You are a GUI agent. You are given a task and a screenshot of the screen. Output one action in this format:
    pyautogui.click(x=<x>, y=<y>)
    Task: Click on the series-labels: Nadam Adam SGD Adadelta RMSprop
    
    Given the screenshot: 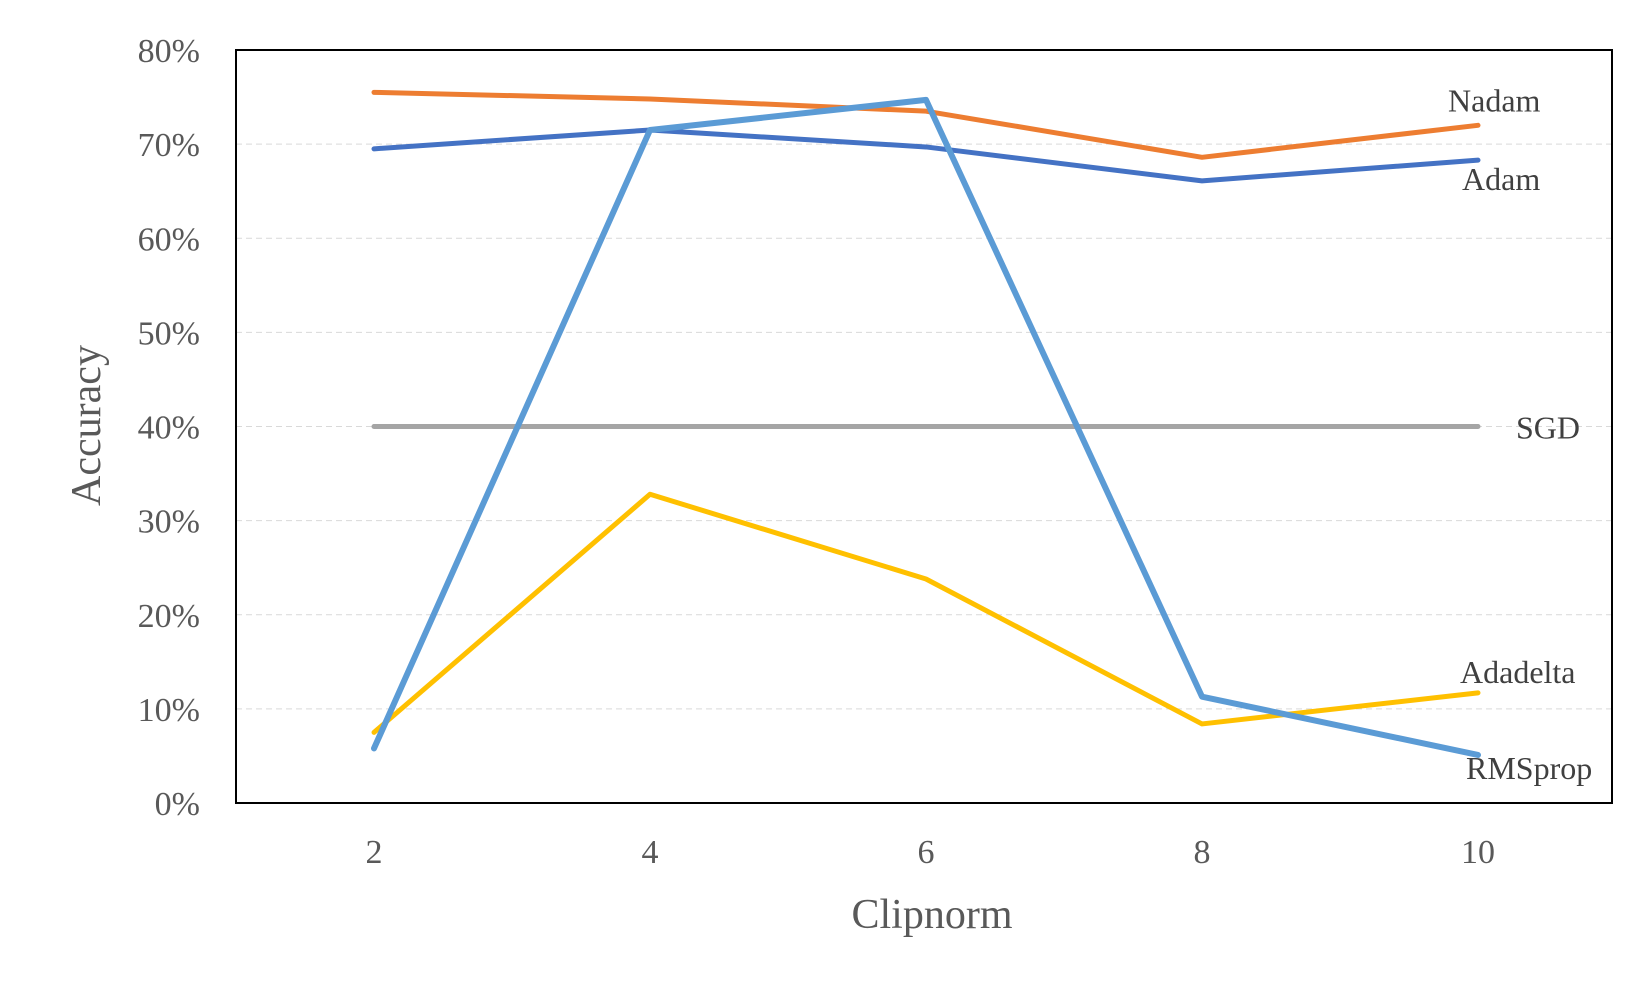 What is the action you would take?
    pyautogui.click(x=1520, y=434)
    